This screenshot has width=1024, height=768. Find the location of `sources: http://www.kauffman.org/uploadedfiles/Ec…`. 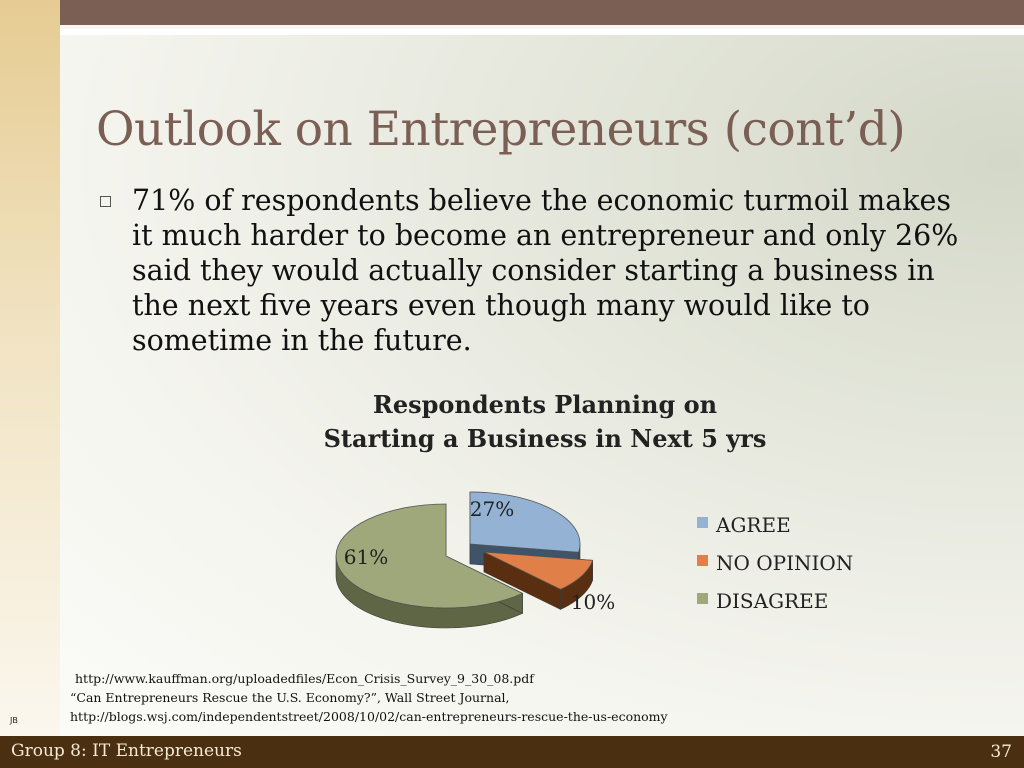

sources: http://www.kauffman.org/uploadedfiles/Ec… is located at coordinates (369, 697).